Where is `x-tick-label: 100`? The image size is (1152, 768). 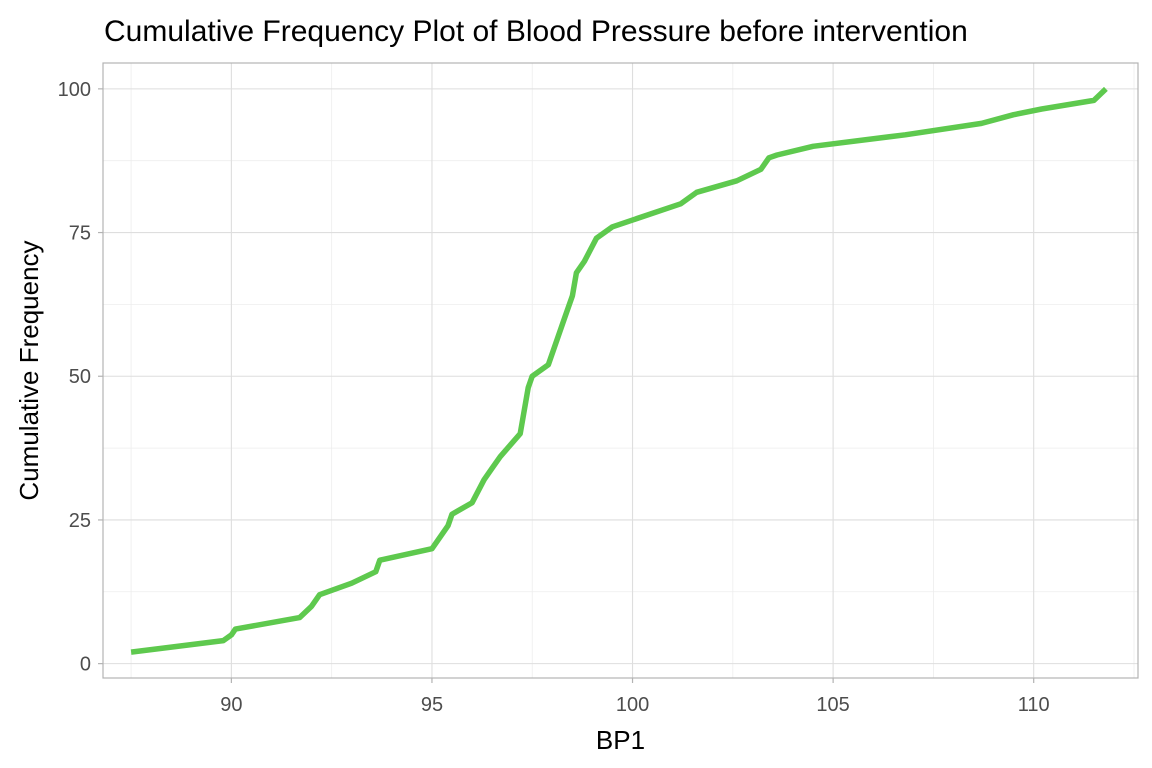
x-tick-label: 100 is located at coordinates (632, 705).